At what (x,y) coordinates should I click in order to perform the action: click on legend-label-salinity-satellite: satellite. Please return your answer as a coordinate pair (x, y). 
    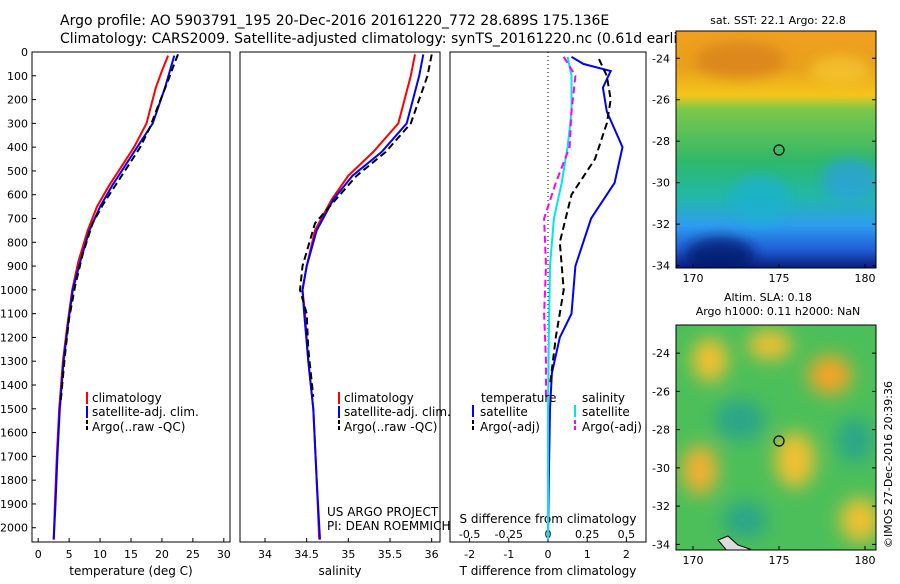
    Looking at the image, I should click on (606, 412).